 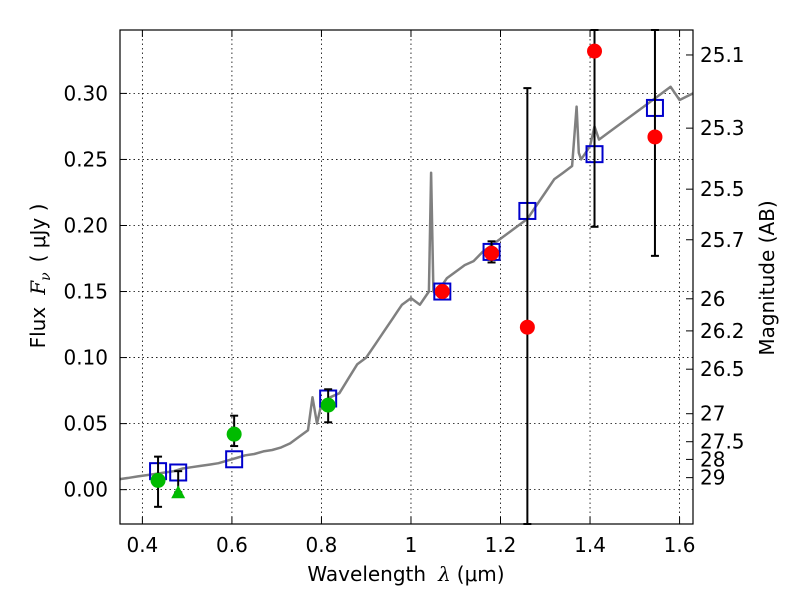 I want to click on y2-axis-label: Magnitude (AB), so click(x=767, y=277).